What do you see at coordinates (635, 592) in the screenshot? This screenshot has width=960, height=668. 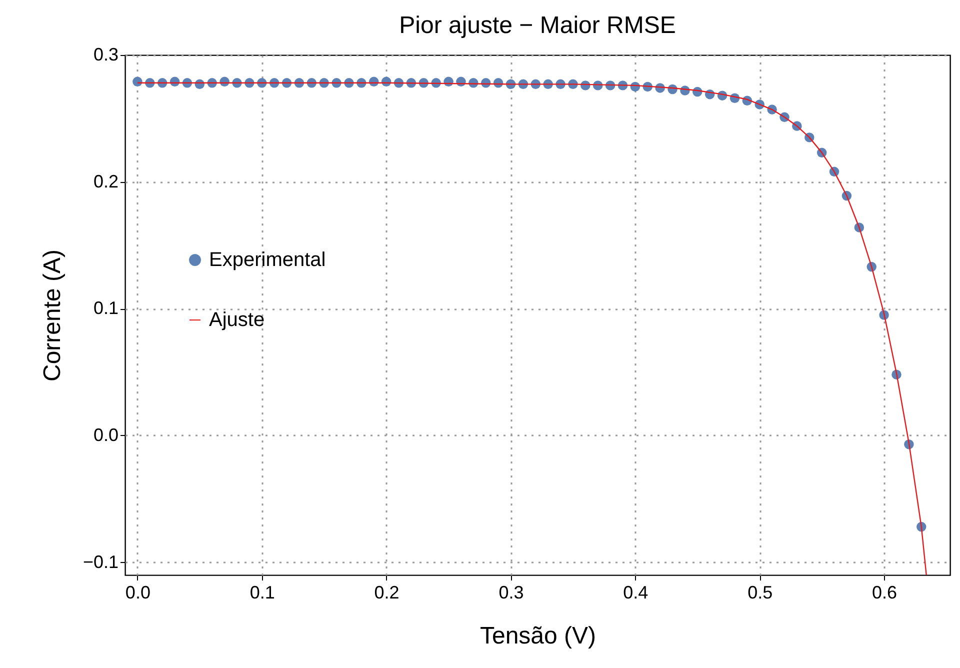 I see `x-tick-label: 0.4` at bounding box center [635, 592].